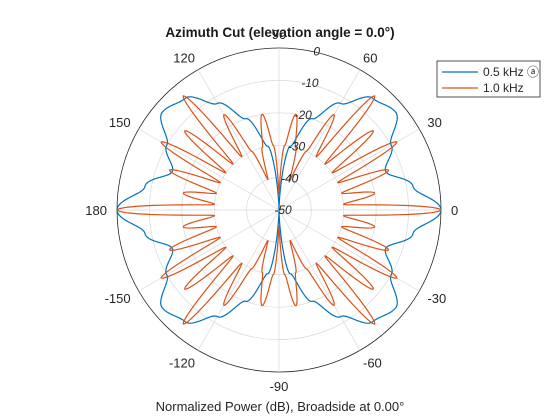 The image size is (560, 420). I want to click on angle-tick-label: 150, so click(120, 122).